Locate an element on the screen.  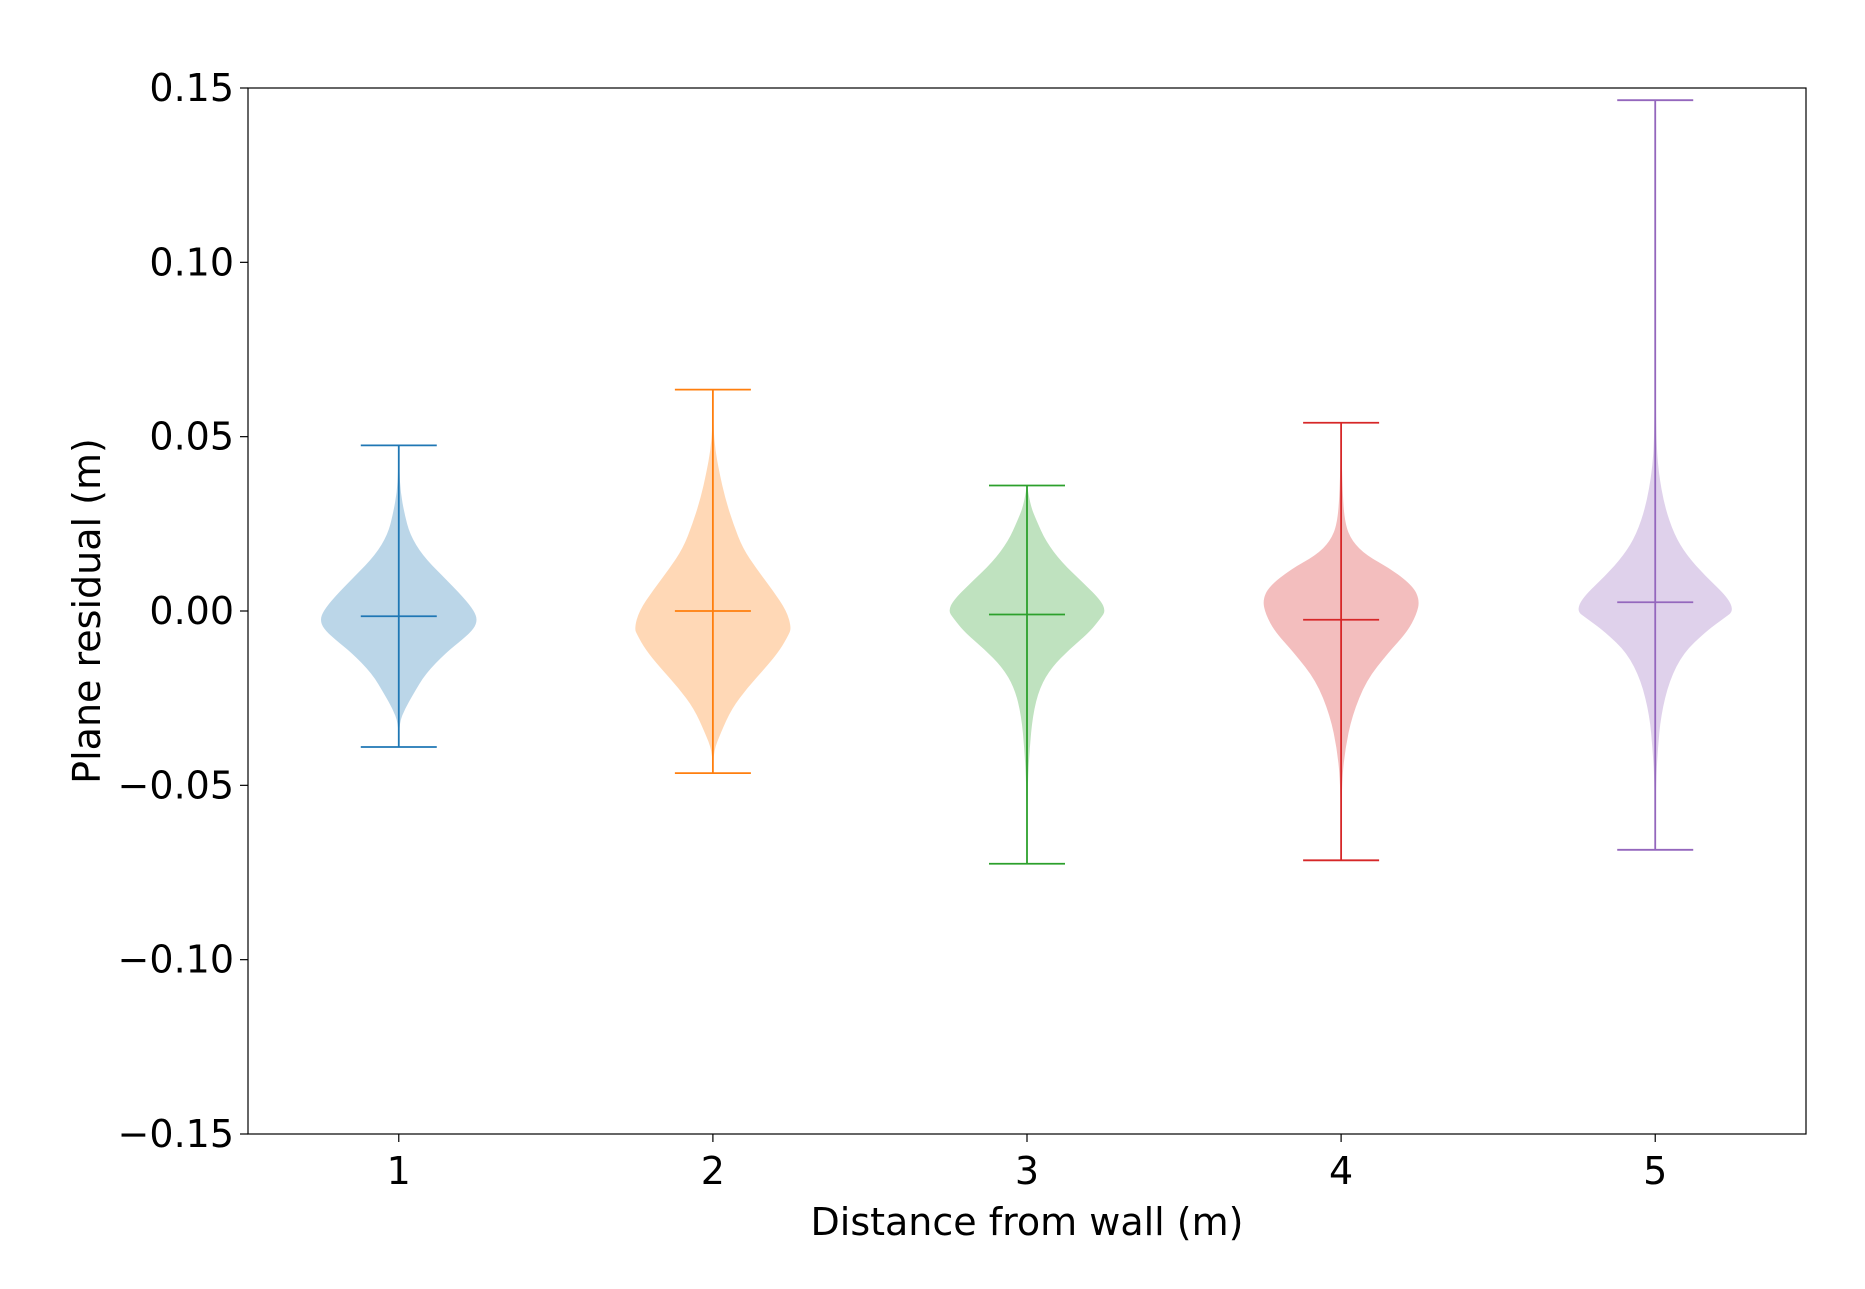
y-tick-label: −0.05 is located at coordinates (176, 785).